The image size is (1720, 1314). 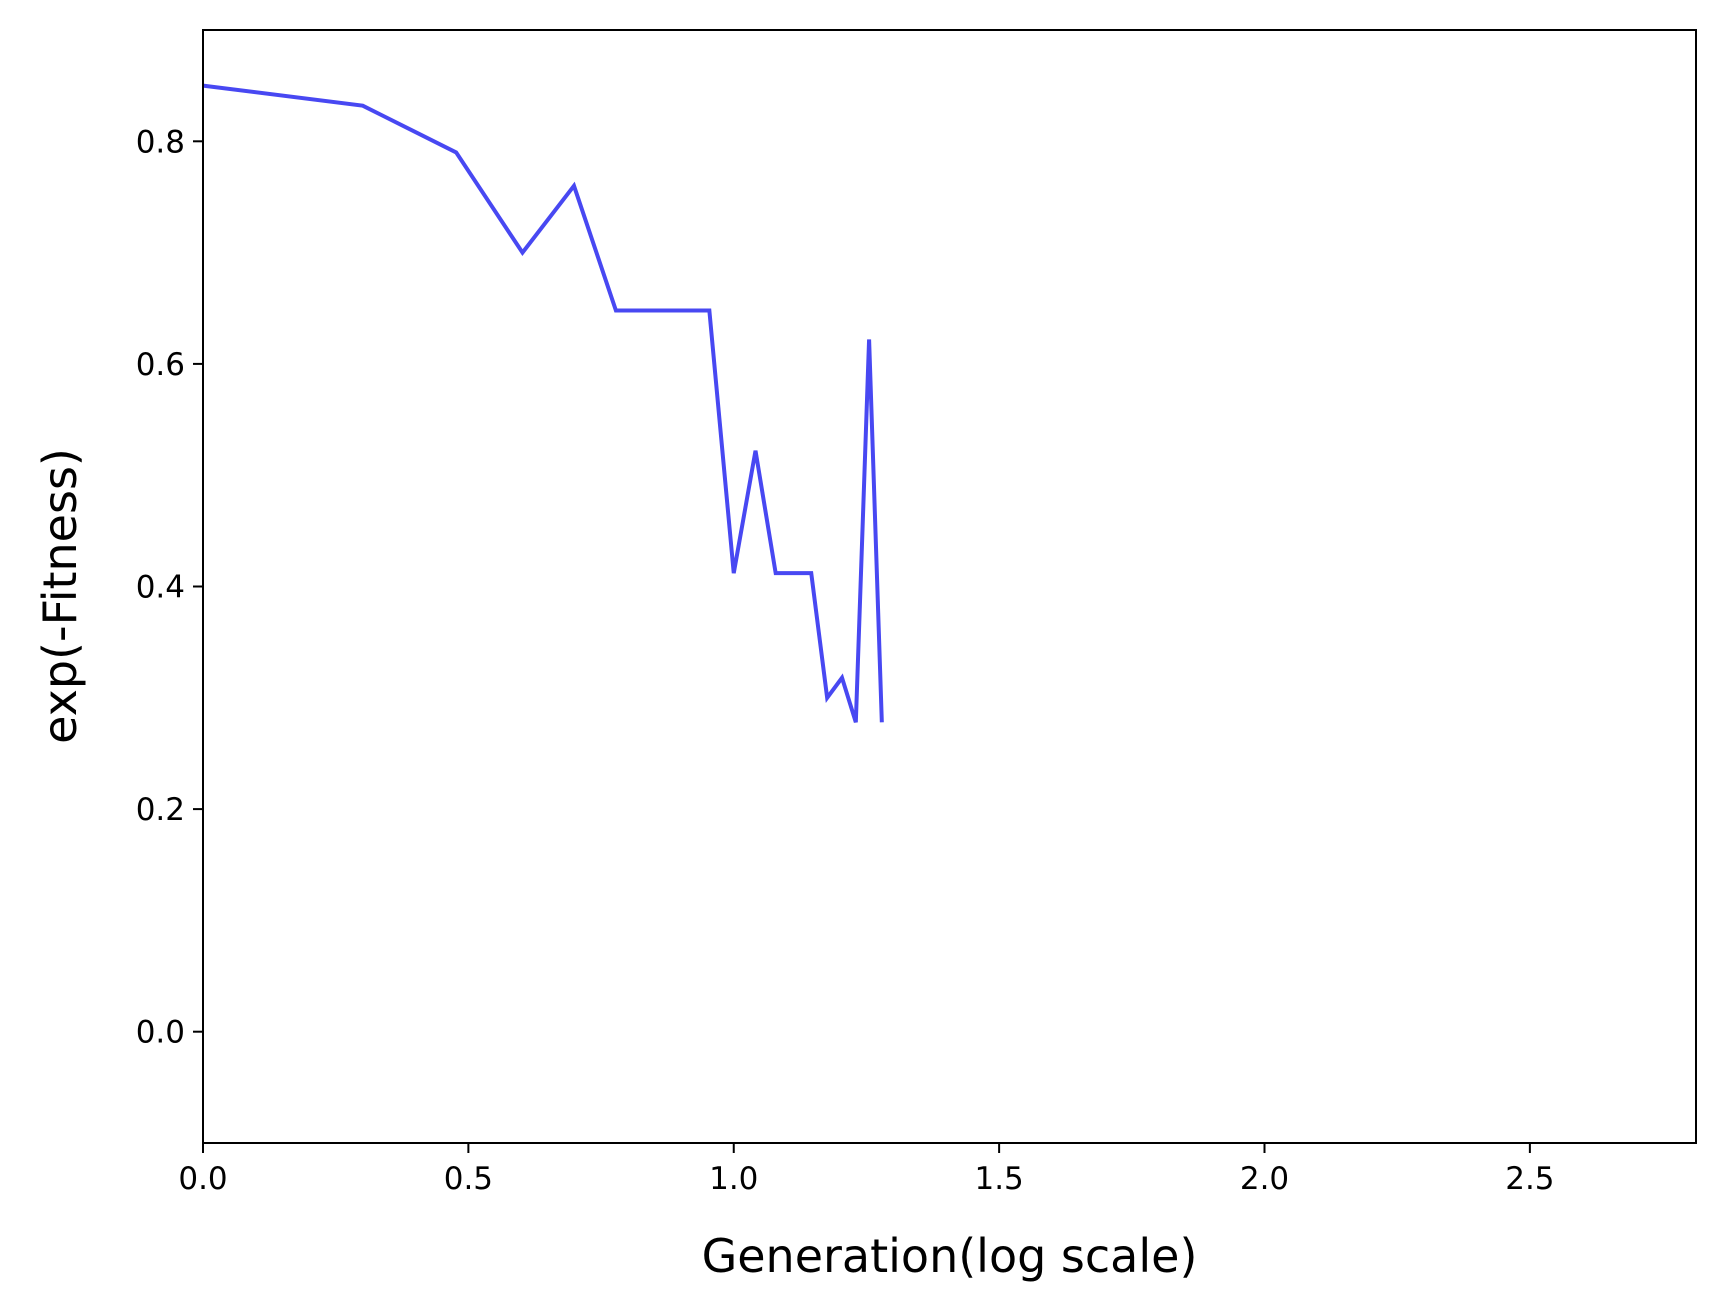 I want to click on y-tick-label: 0.0, so click(x=160, y=1033).